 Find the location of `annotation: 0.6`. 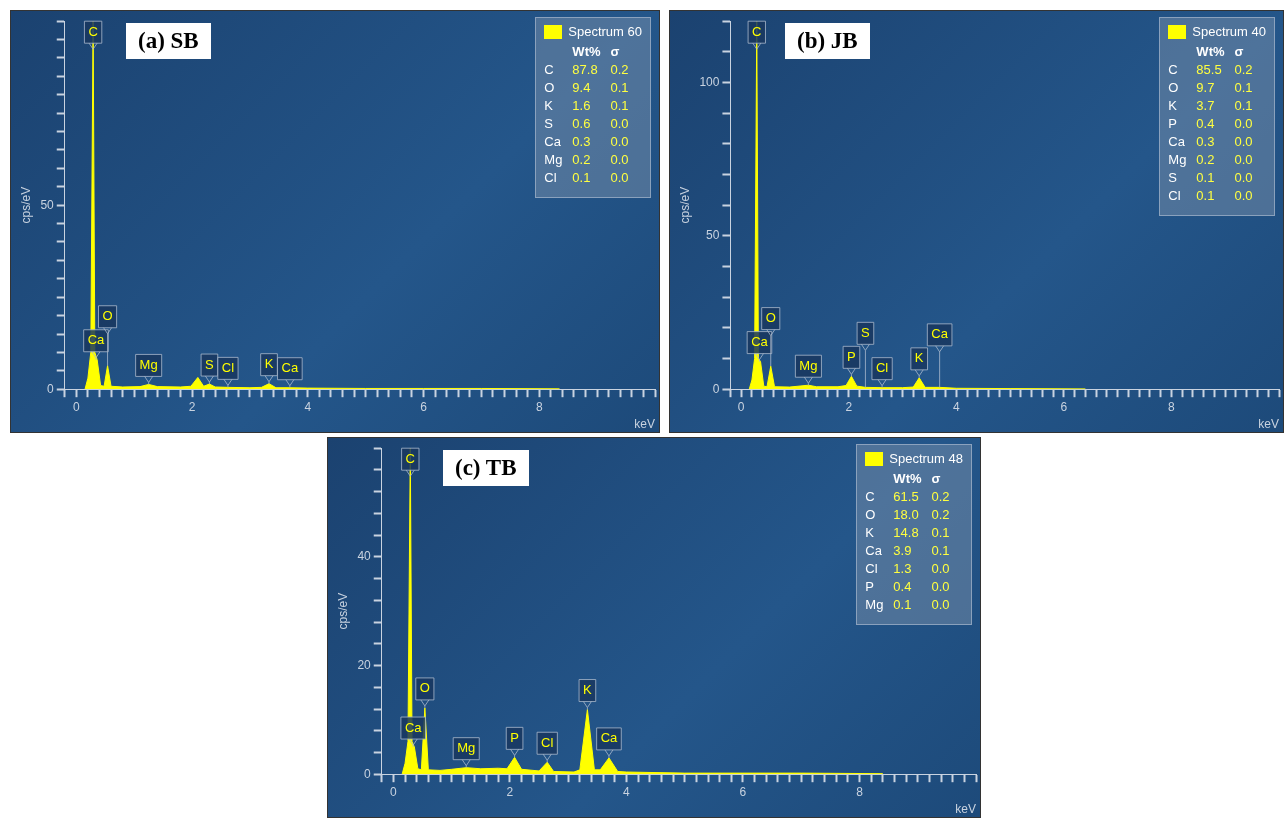

annotation: 0.6 is located at coordinates (582, 124).